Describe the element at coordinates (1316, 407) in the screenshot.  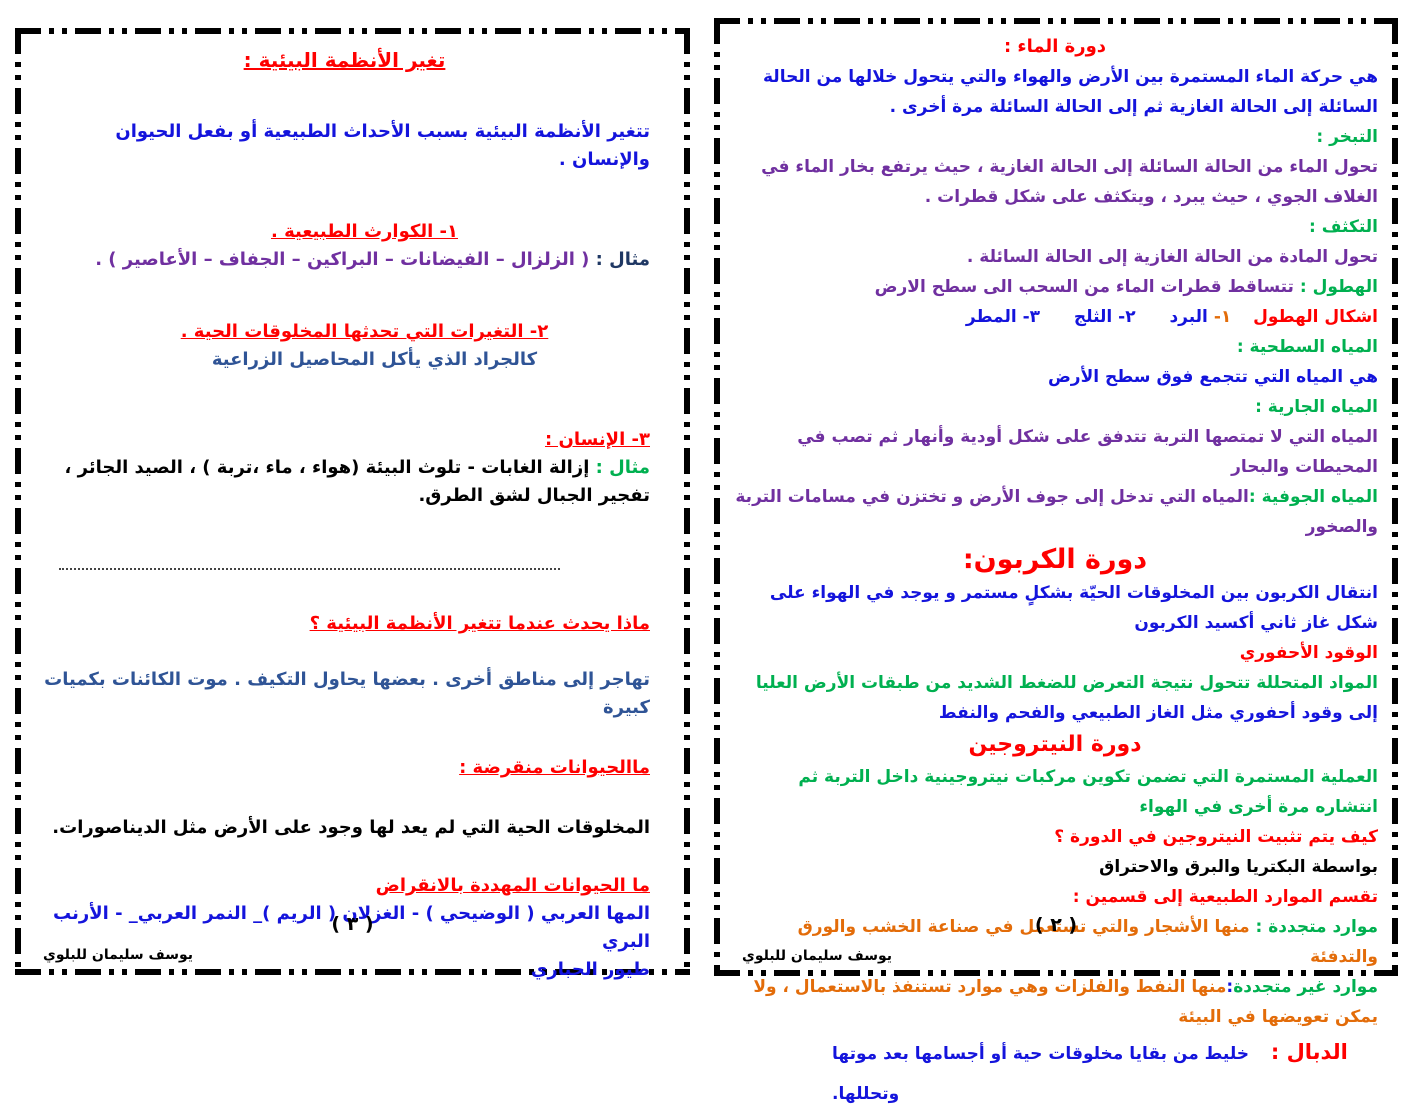
I see `running-water-label: المياه الجارية :` at that location.